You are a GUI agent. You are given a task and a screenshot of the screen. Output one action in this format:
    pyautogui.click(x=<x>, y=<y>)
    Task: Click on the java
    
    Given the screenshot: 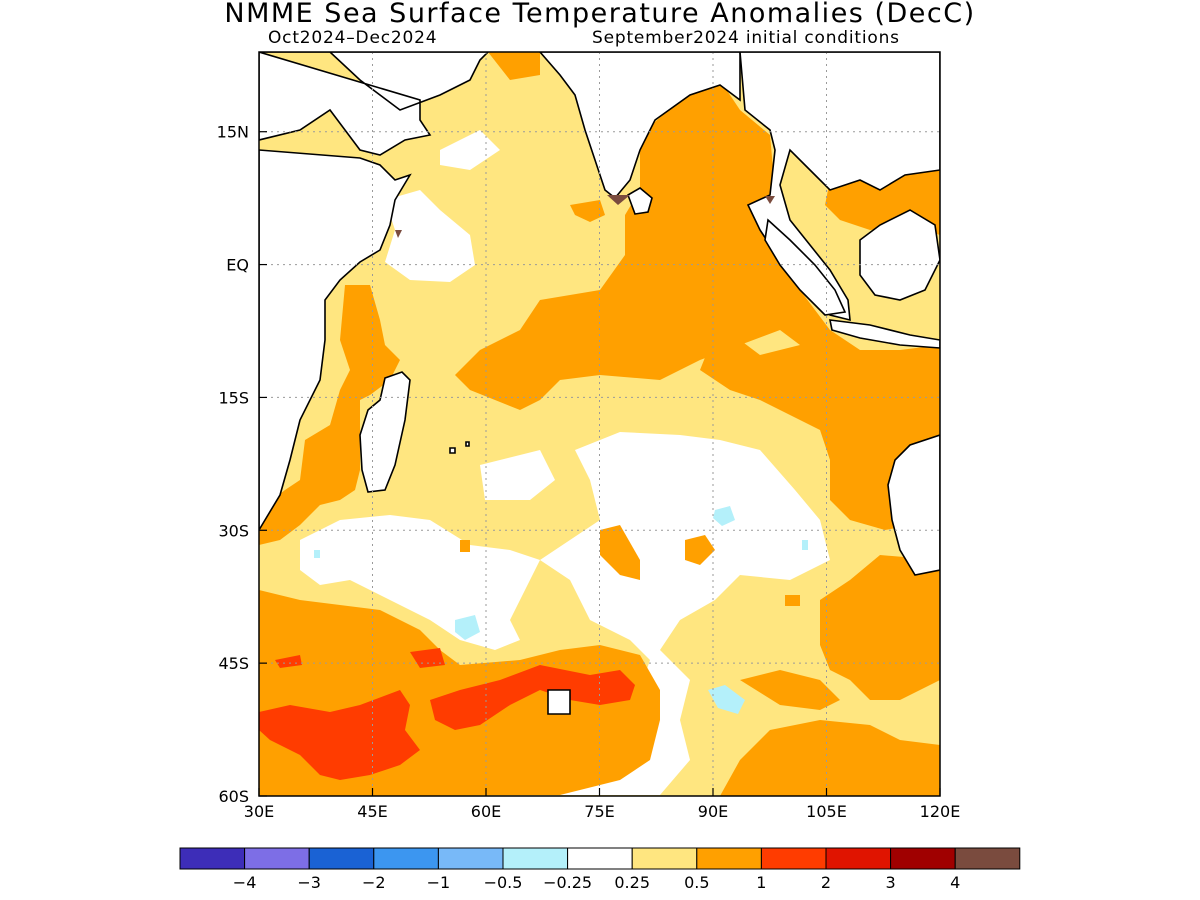 What is the action you would take?
    pyautogui.click(x=884, y=334)
    